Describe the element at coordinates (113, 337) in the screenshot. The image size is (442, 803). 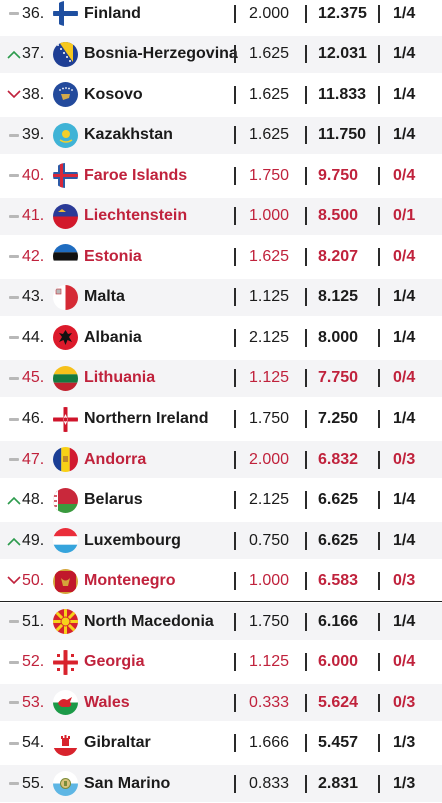
I see `country-name: Albania` at that location.